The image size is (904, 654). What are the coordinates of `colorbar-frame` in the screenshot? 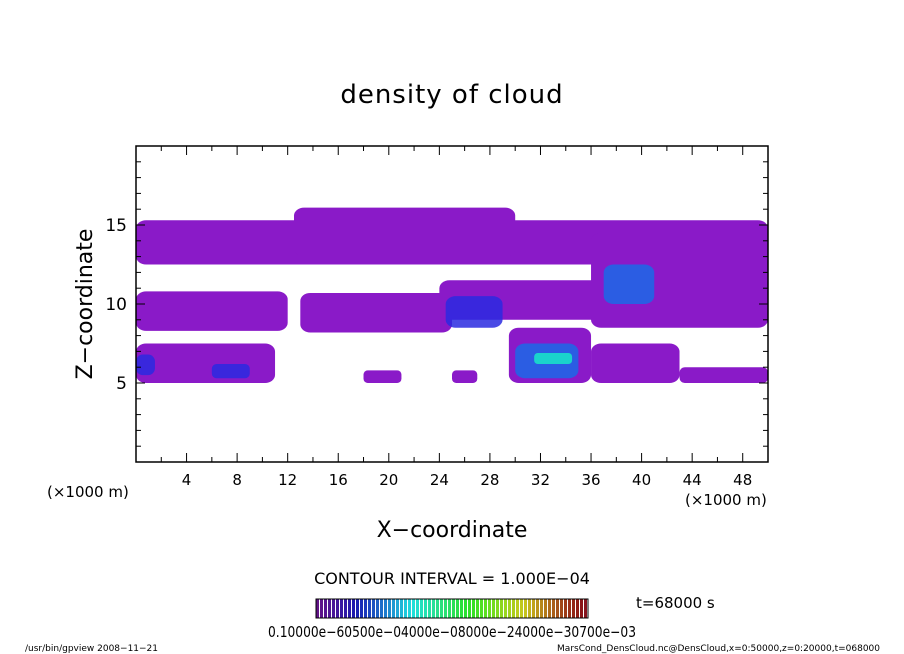 It's located at (452, 608).